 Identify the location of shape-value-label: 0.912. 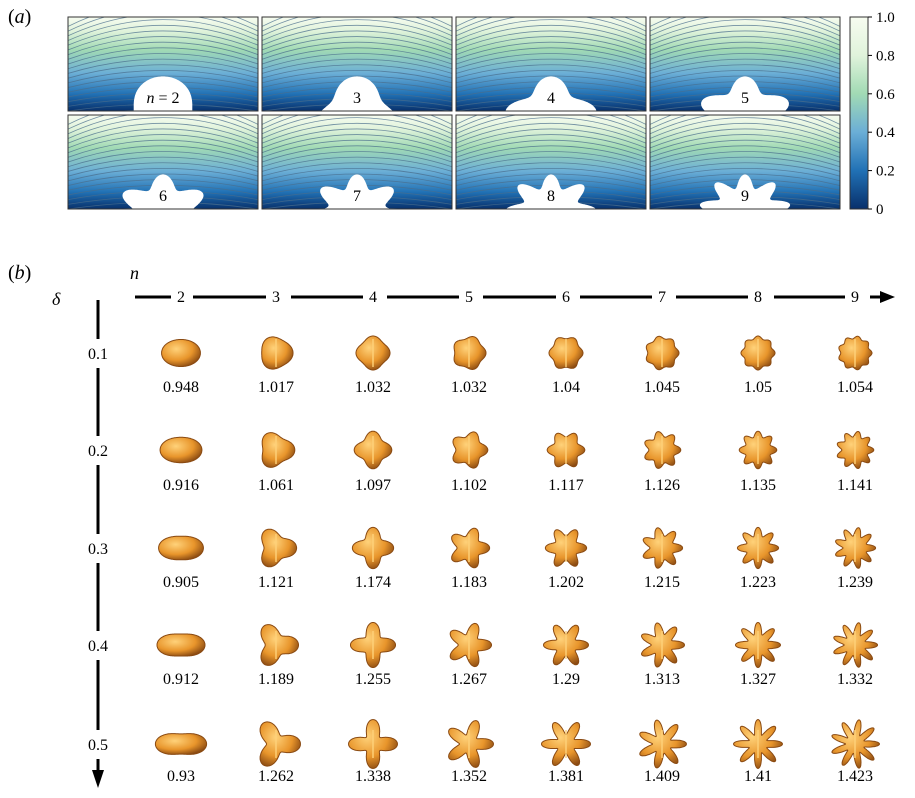
(181, 679).